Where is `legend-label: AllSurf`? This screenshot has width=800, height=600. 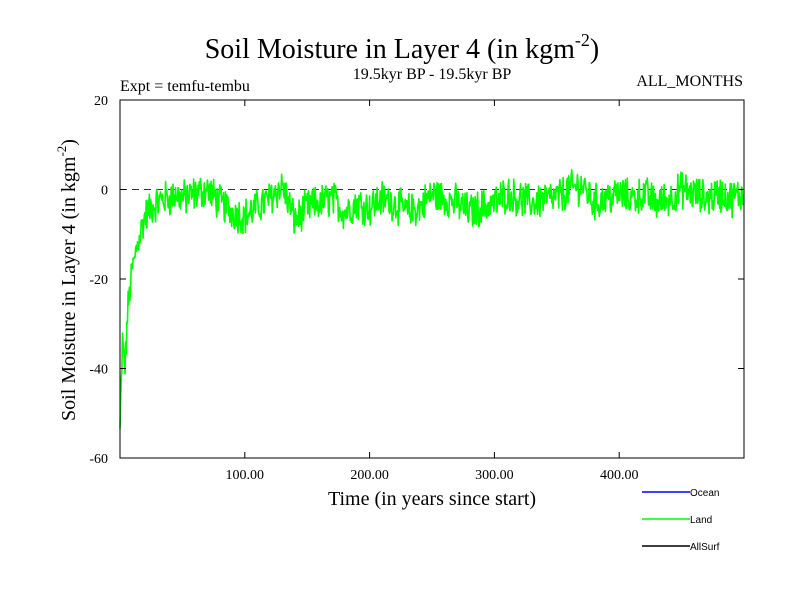 legend-label: AllSurf is located at coordinates (705, 547).